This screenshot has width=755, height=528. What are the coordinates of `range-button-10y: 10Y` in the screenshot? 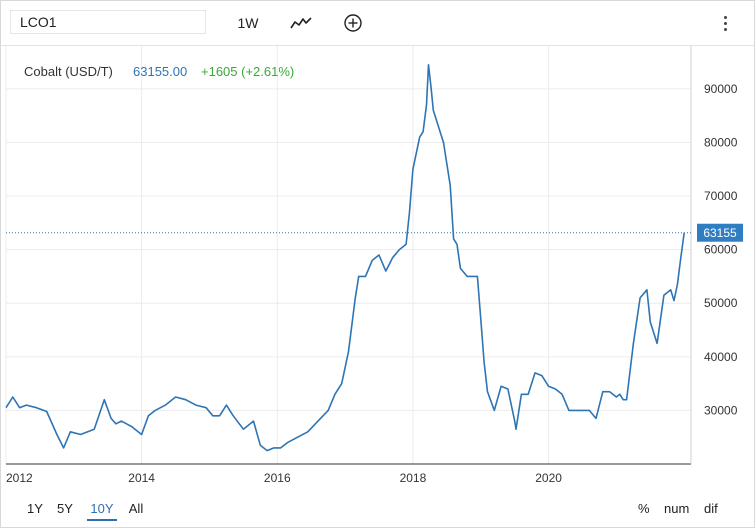 It's located at (102, 509).